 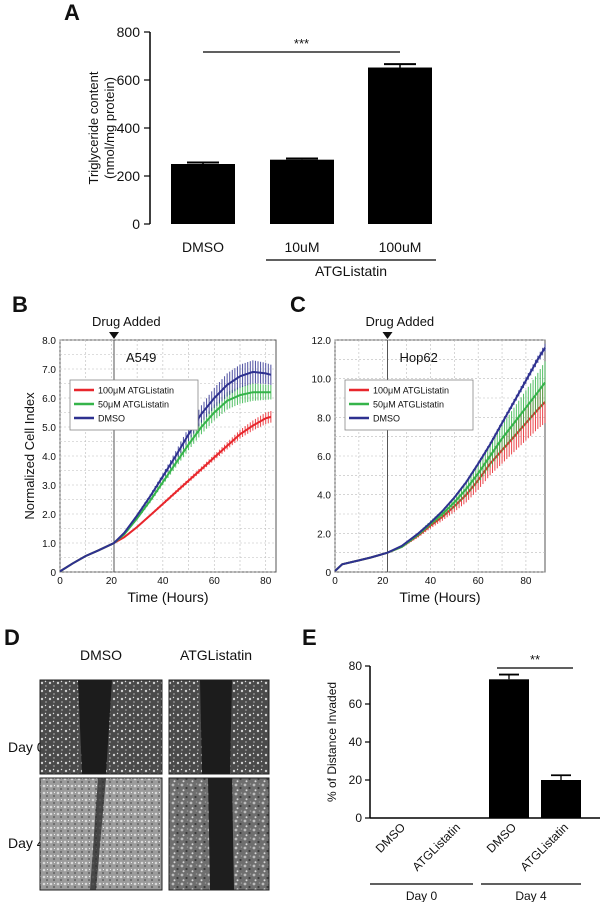 What do you see at coordinates (419, 357) in the screenshot?
I see `chart-title: Hop62` at bounding box center [419, 357].